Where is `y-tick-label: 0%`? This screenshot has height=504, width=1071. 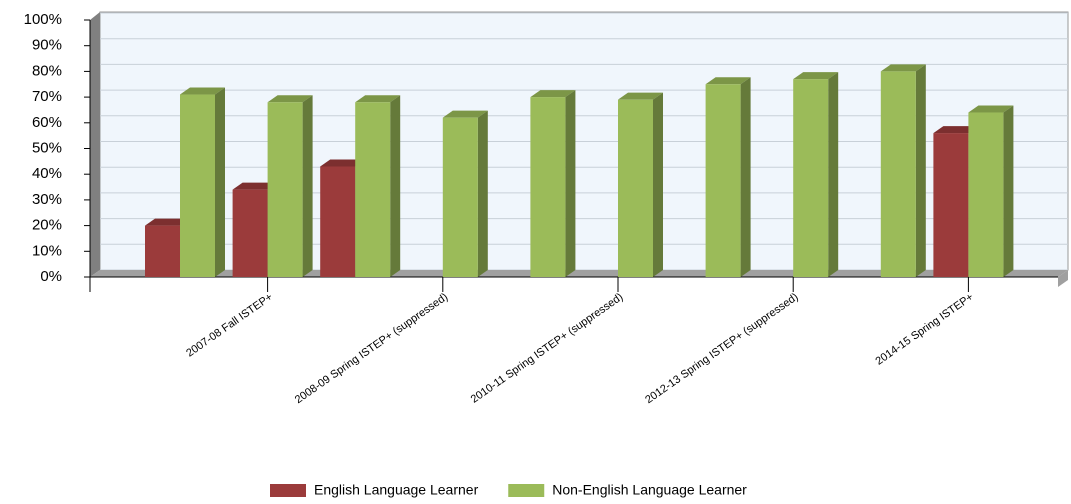
y-tick-label: 0% is located at coordinates (51, 276).